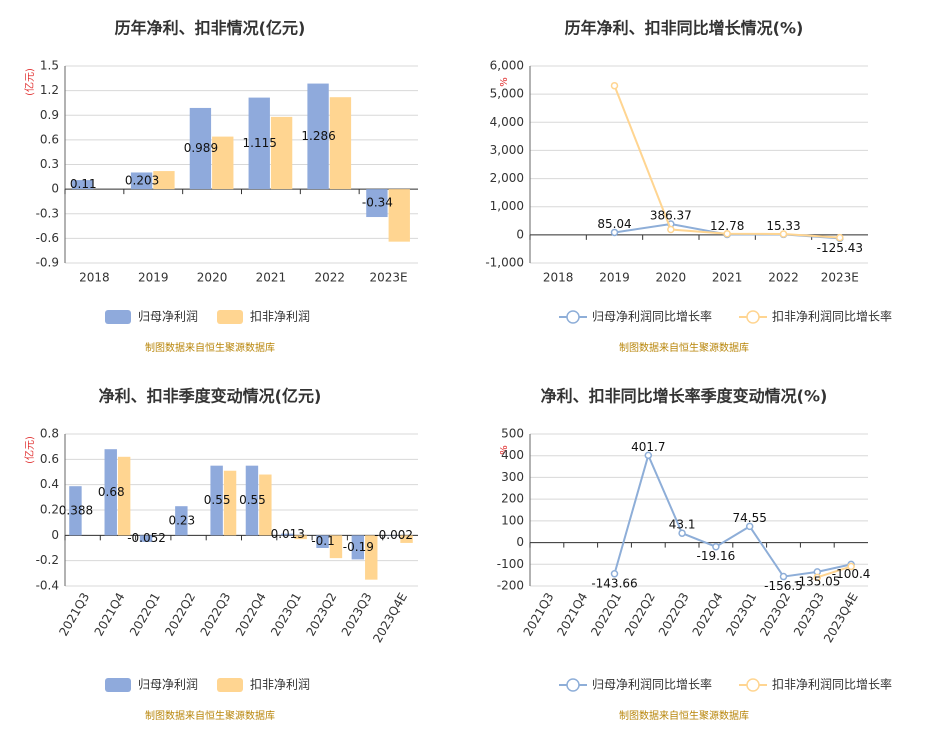  I want to click on data-label: -0.1, so click(322, 541).